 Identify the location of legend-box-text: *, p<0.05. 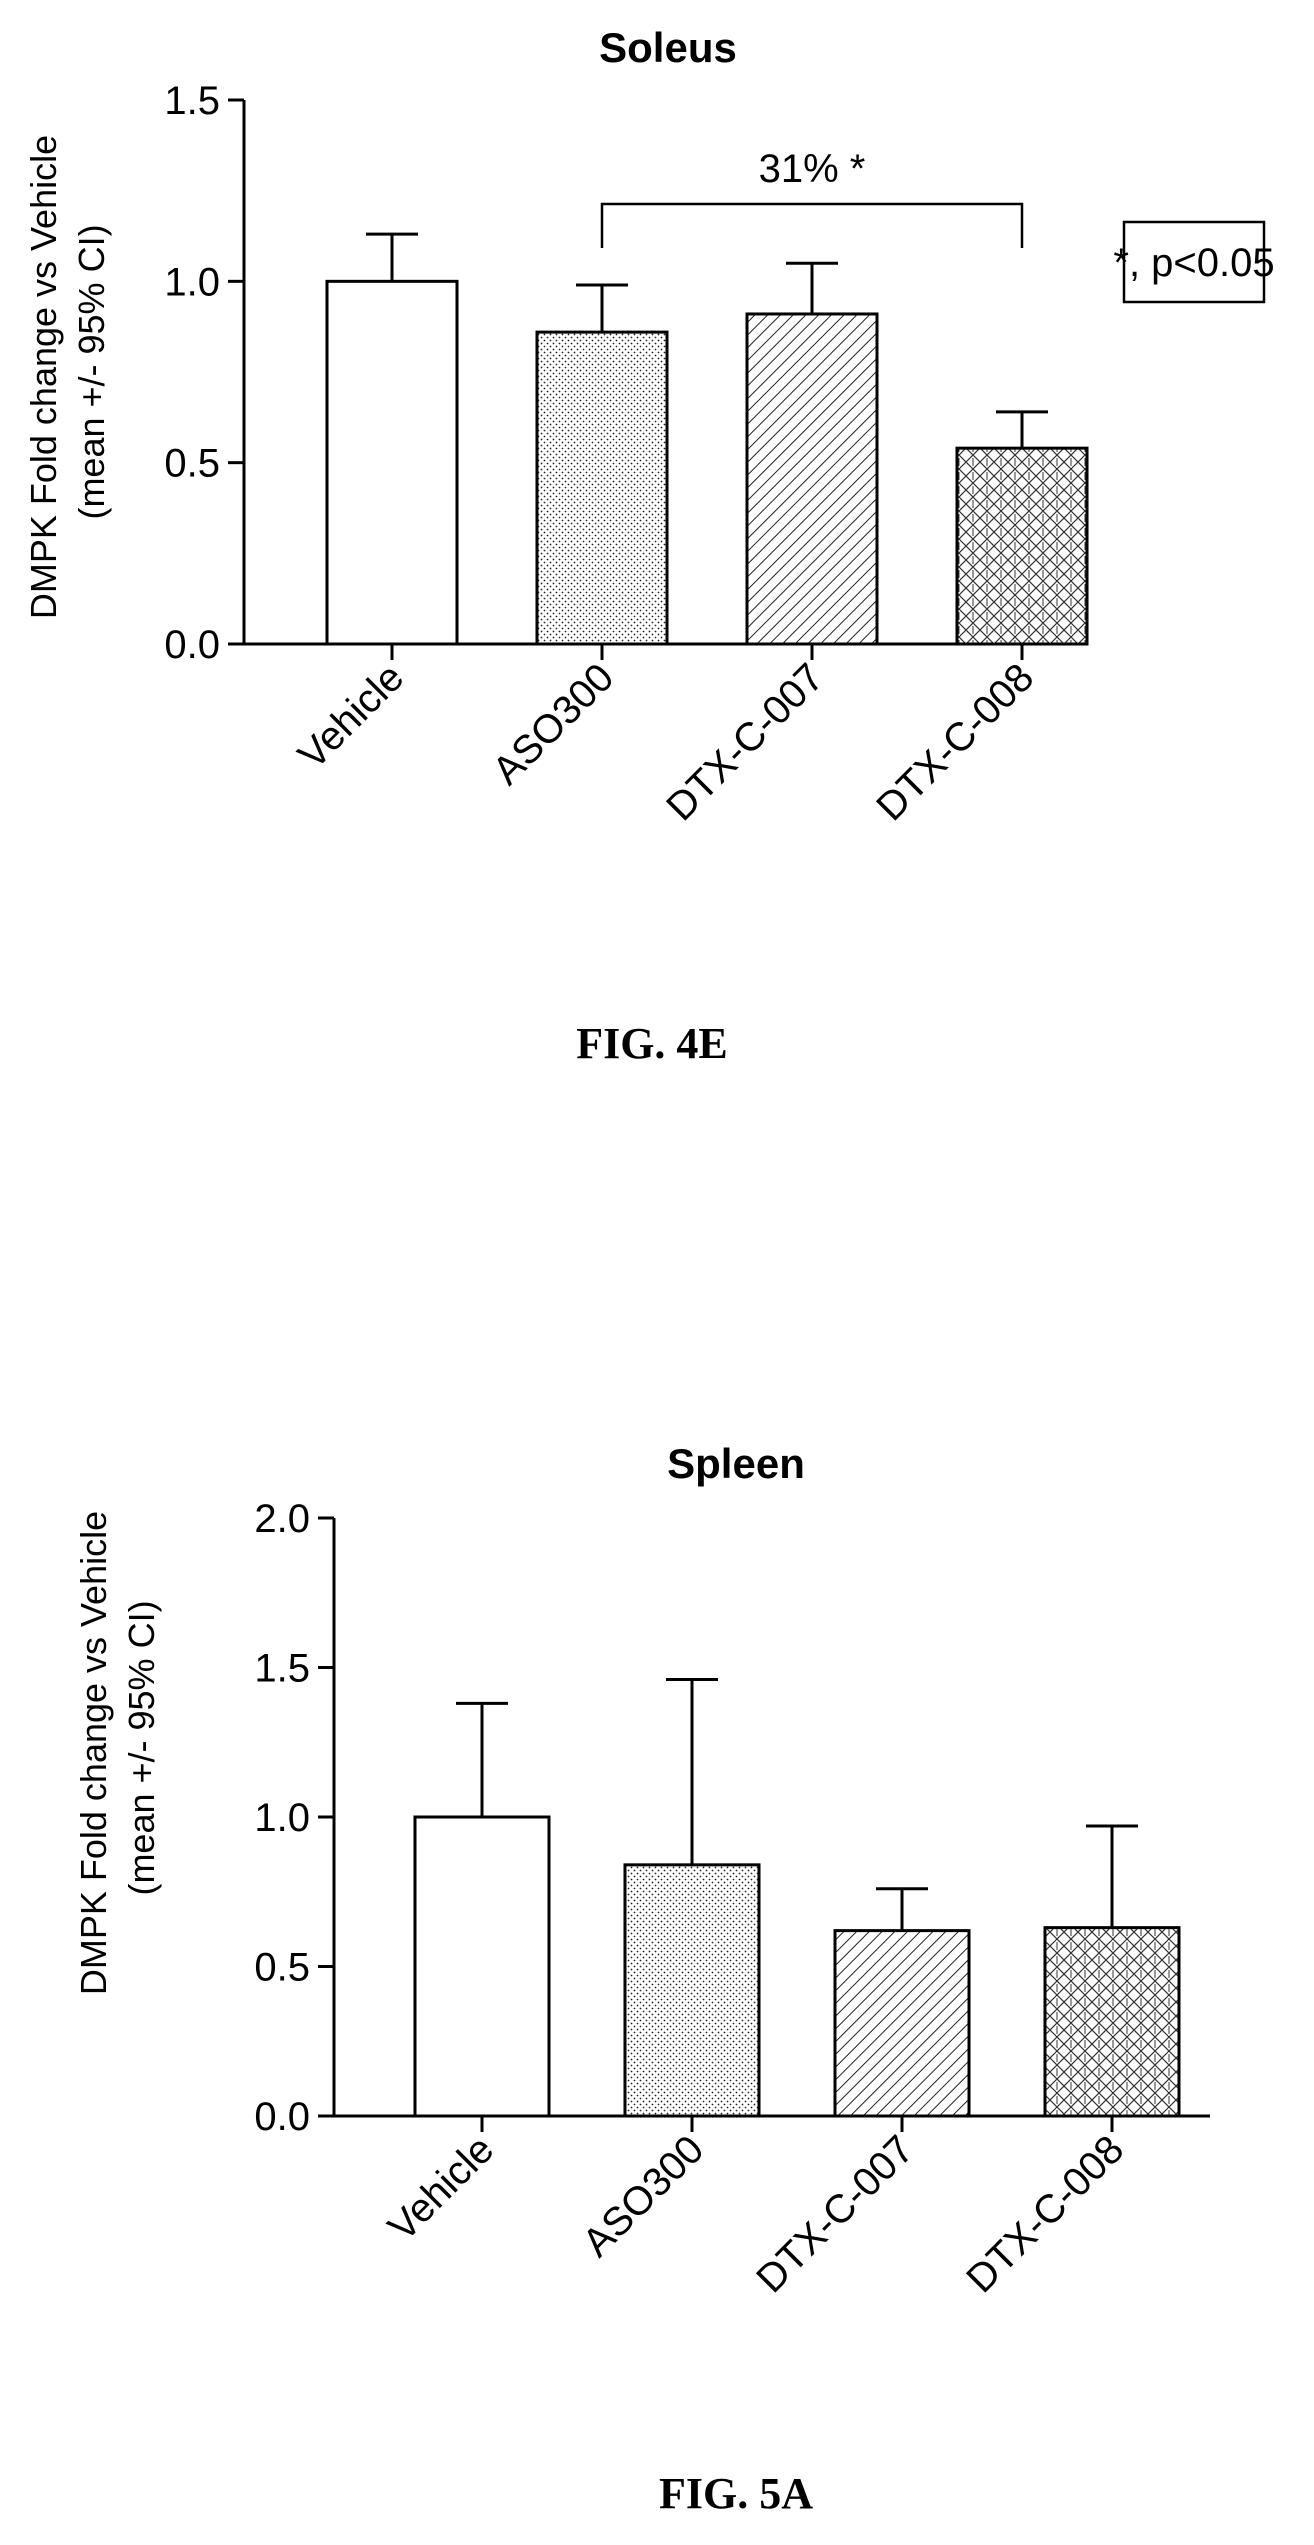
(1193, 263).